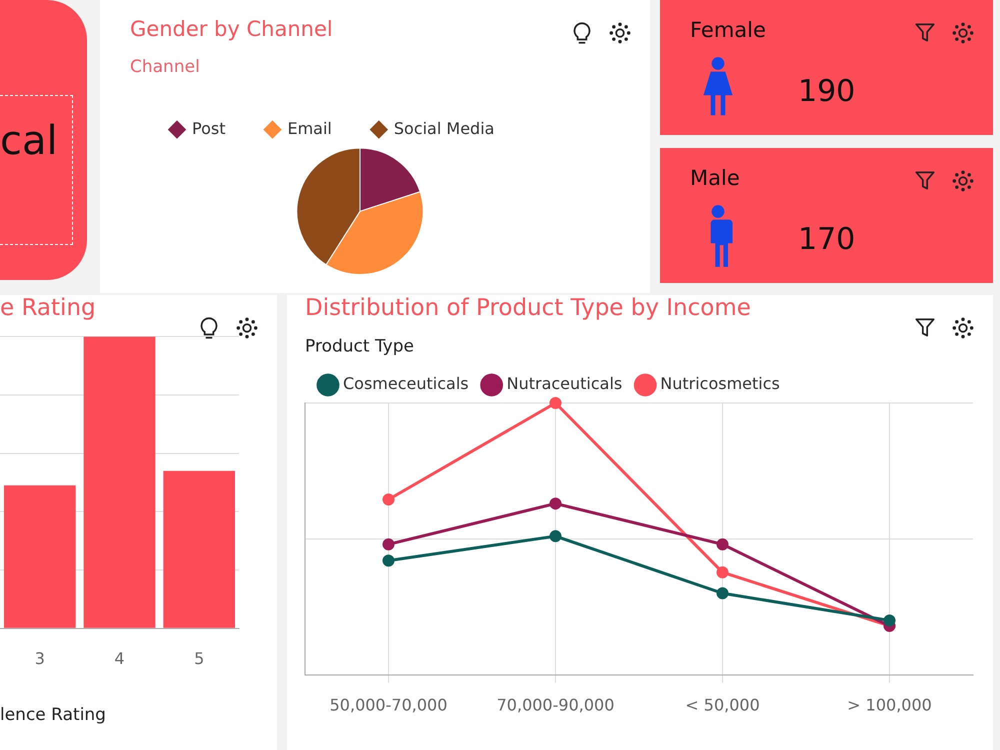 This screenshot has width=1000, height=750. I want to click on data-label: 190, so click(827, 91).